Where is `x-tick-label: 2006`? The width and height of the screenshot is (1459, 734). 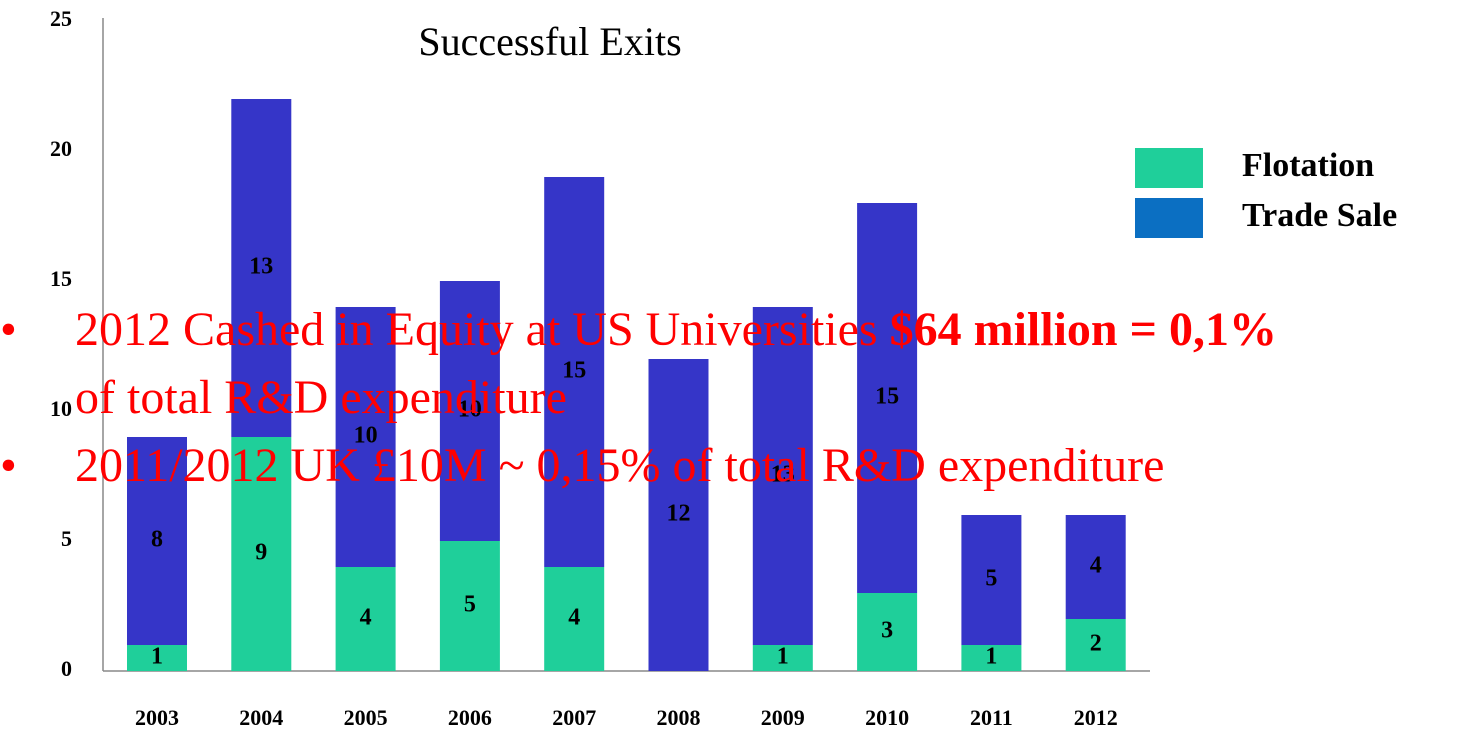
x-tick-label: 2006 is located at coordinates (470, 717).